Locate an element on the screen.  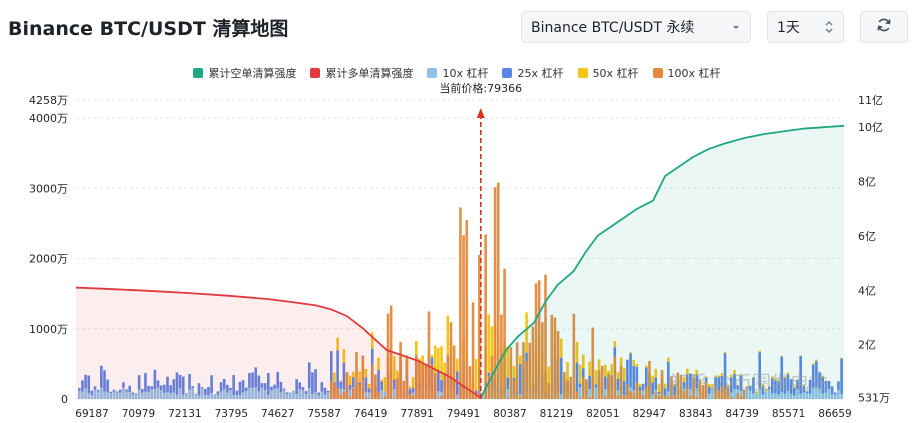
legend-item-short-cumulative: 累计空单清算强度 is located at coordinates (244, 73).